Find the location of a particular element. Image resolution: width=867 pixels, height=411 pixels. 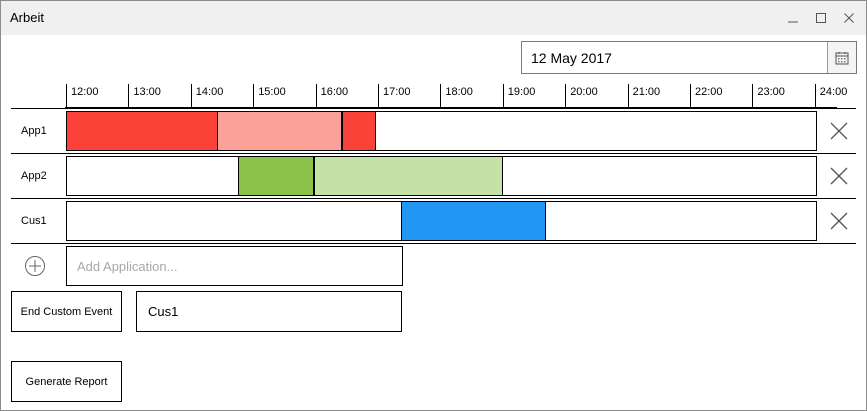

custom-event-field: Cus1 is located at coordinates (269, 311).